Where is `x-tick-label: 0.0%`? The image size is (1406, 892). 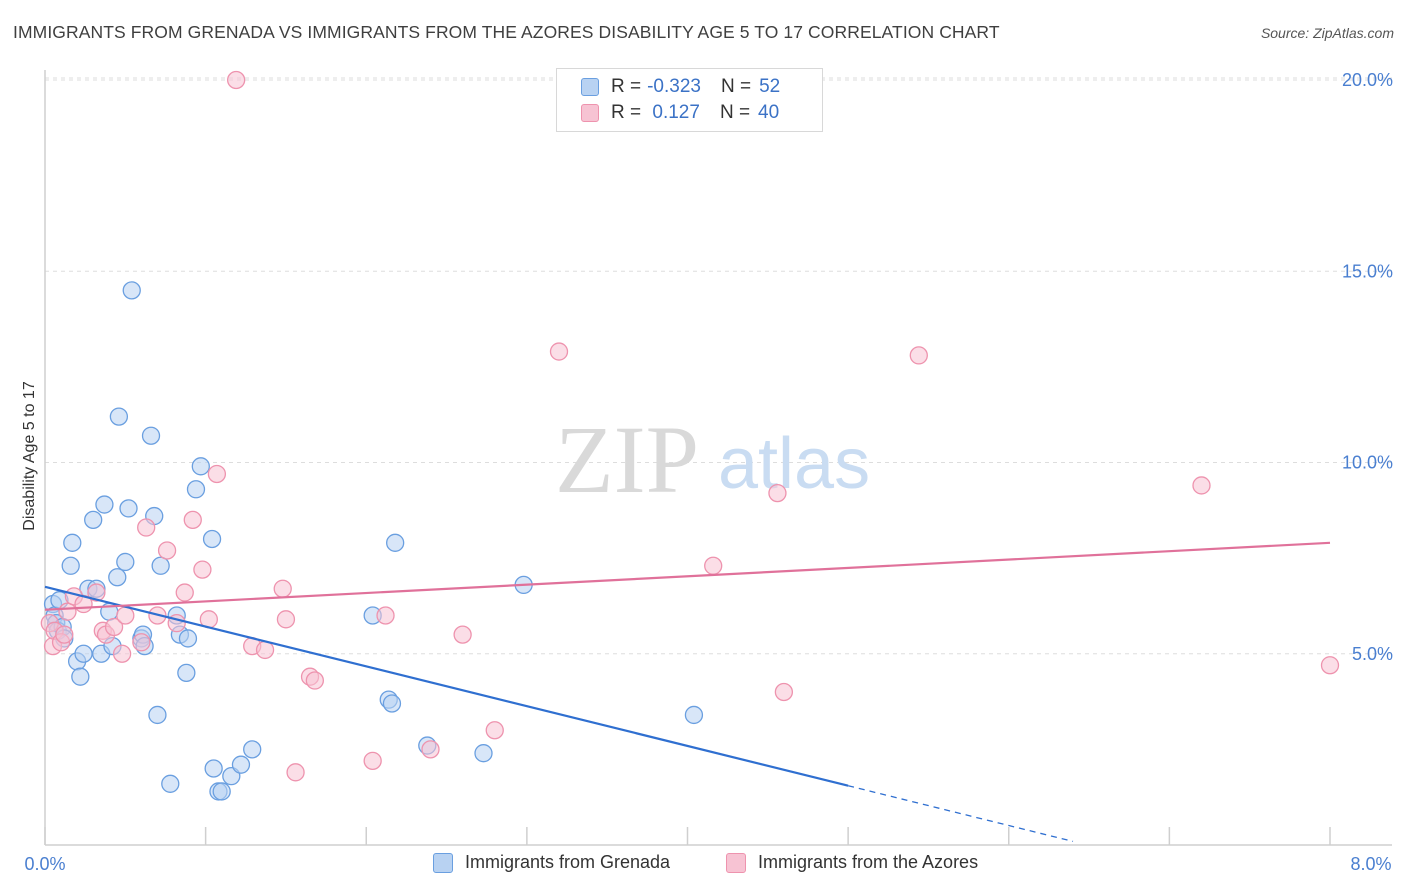 x-tick-label: 0.0% is located at coordinates (44, 864).